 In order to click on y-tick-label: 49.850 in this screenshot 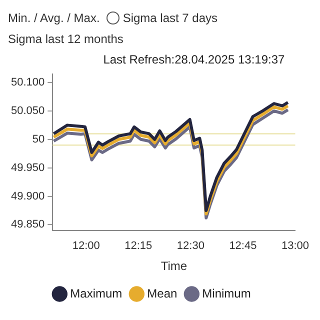, I will do `click(27, 224)`.